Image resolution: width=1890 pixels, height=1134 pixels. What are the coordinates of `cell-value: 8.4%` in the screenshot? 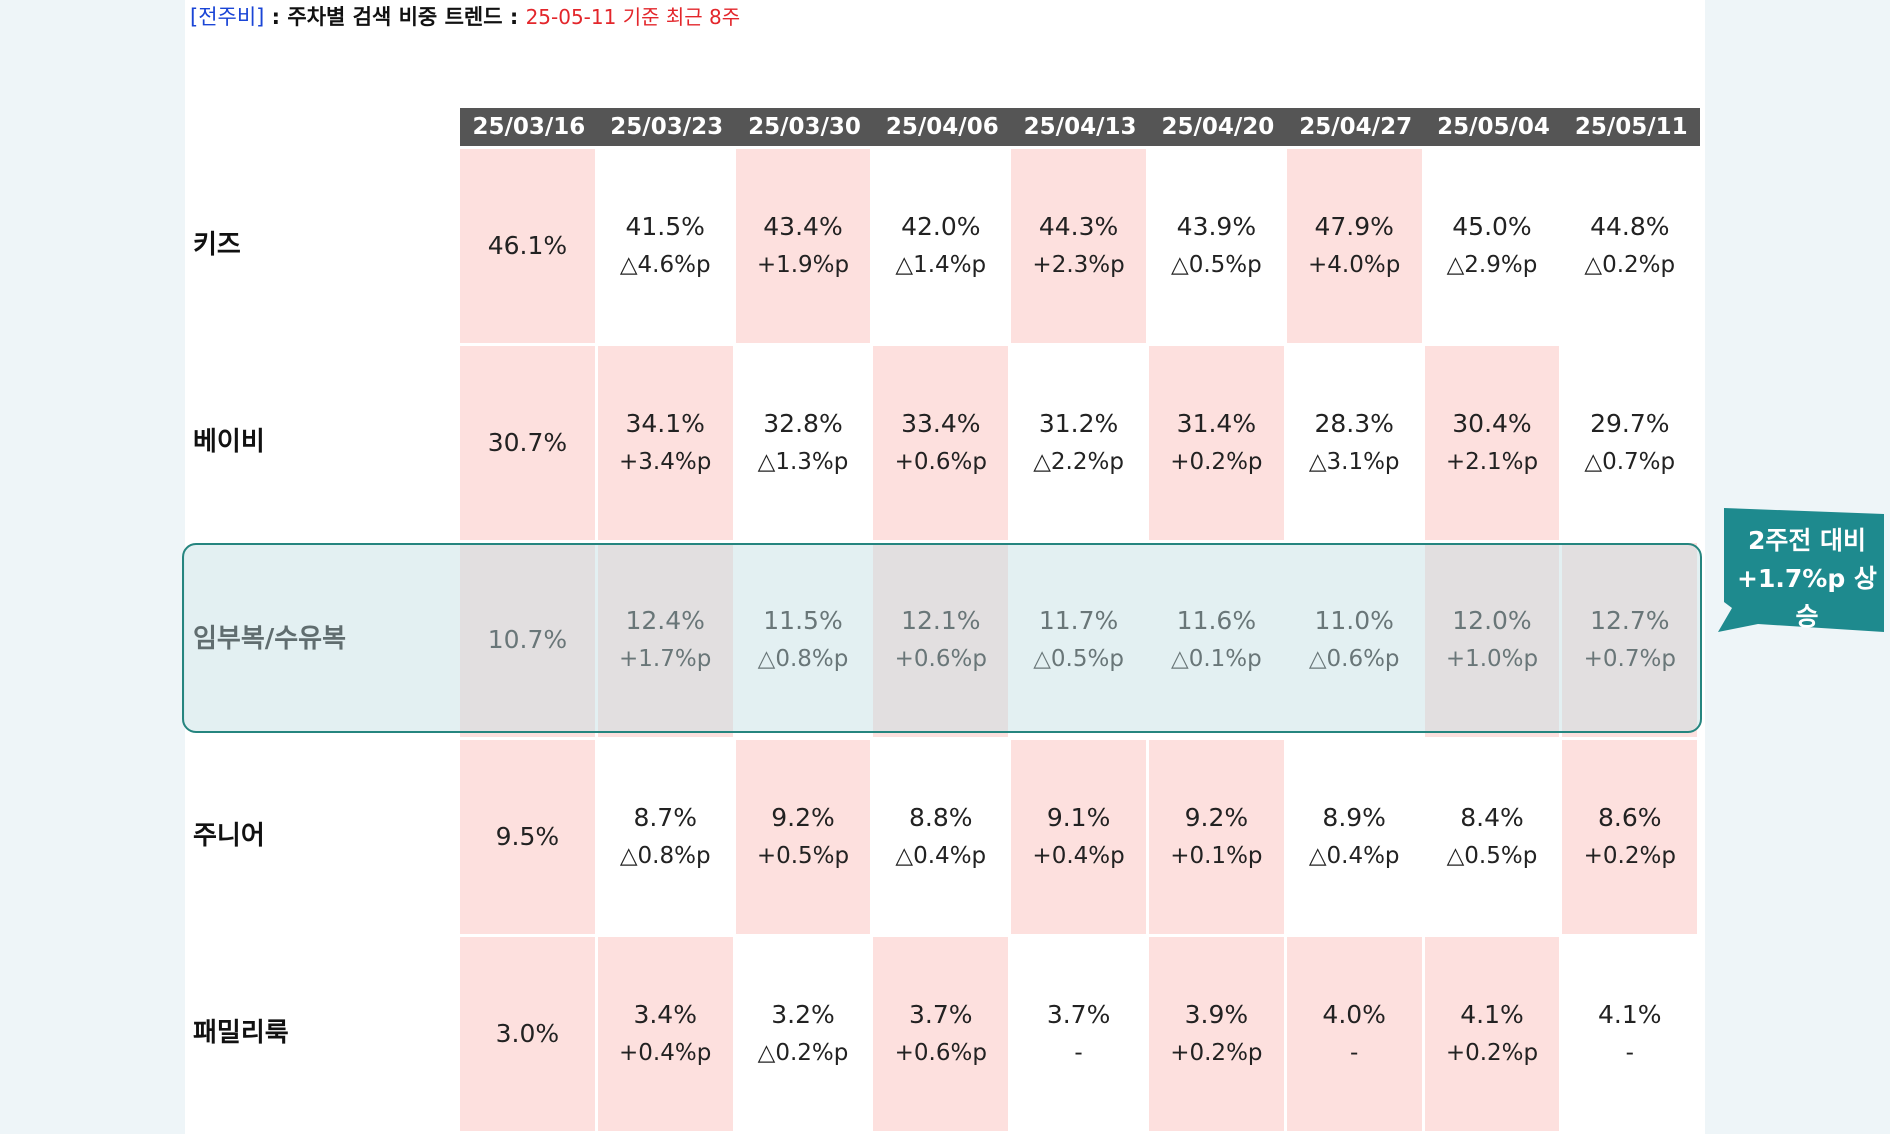 It's located at (1492, 817).